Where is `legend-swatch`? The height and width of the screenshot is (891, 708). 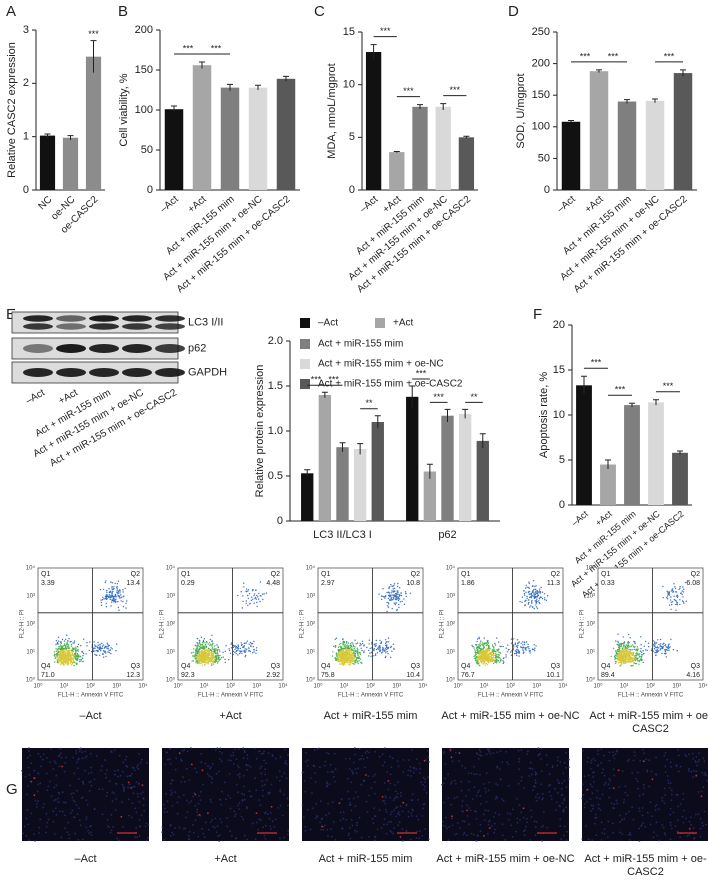
legend-swatch is located at coordinates (305, 364).